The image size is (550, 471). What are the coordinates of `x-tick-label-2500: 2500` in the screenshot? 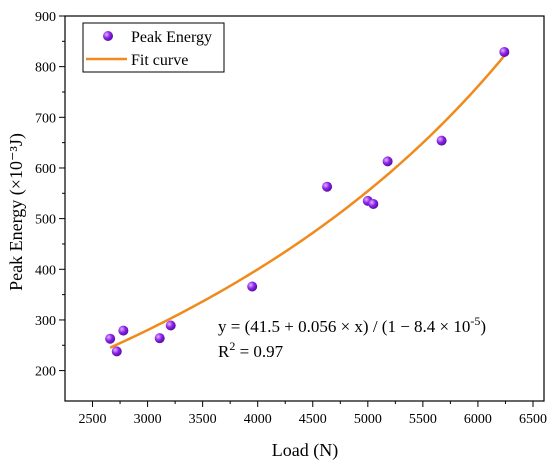 It's located at (93, 419).